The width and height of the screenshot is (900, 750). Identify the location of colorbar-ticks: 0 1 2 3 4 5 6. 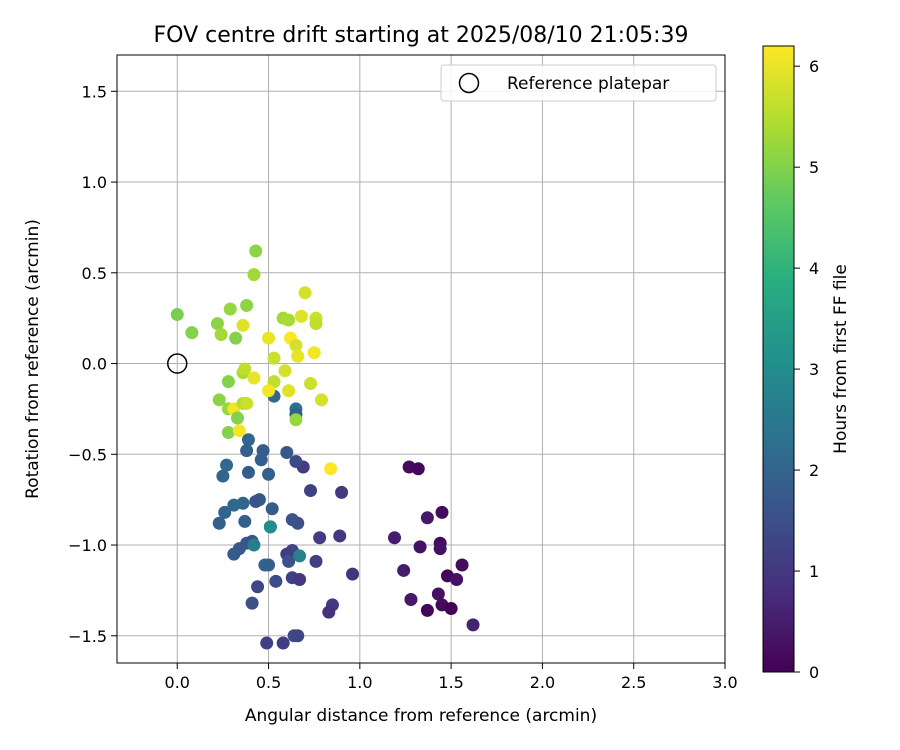
(806, 369).